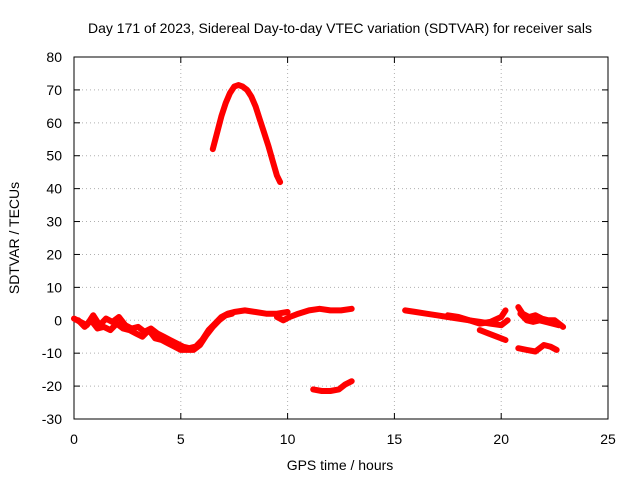 Image resolution: width=640 pixels, height=480 pixels. What do you see at coordinates (501, 439) in the screenshot?
I see `x-tick-label: 20` at bounding box center [501, 439].